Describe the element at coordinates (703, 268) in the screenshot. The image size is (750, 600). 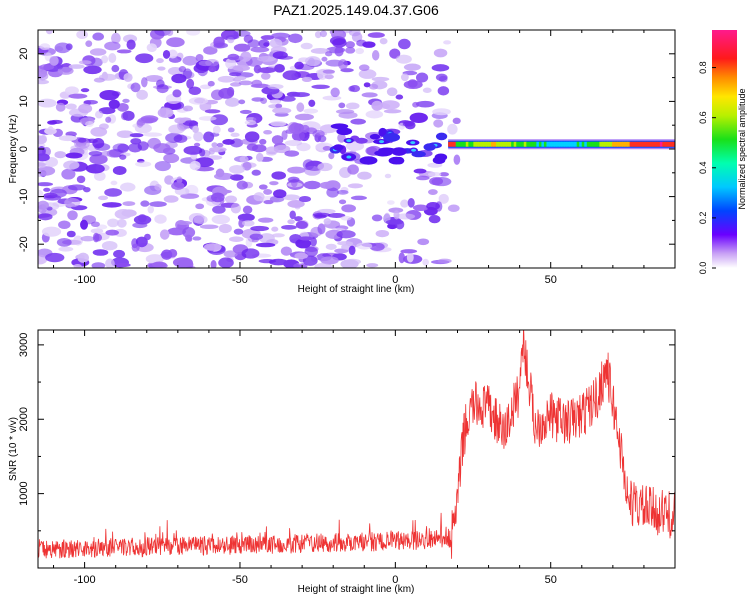
I see `colorbar-tick-label: 0.0` at that location.